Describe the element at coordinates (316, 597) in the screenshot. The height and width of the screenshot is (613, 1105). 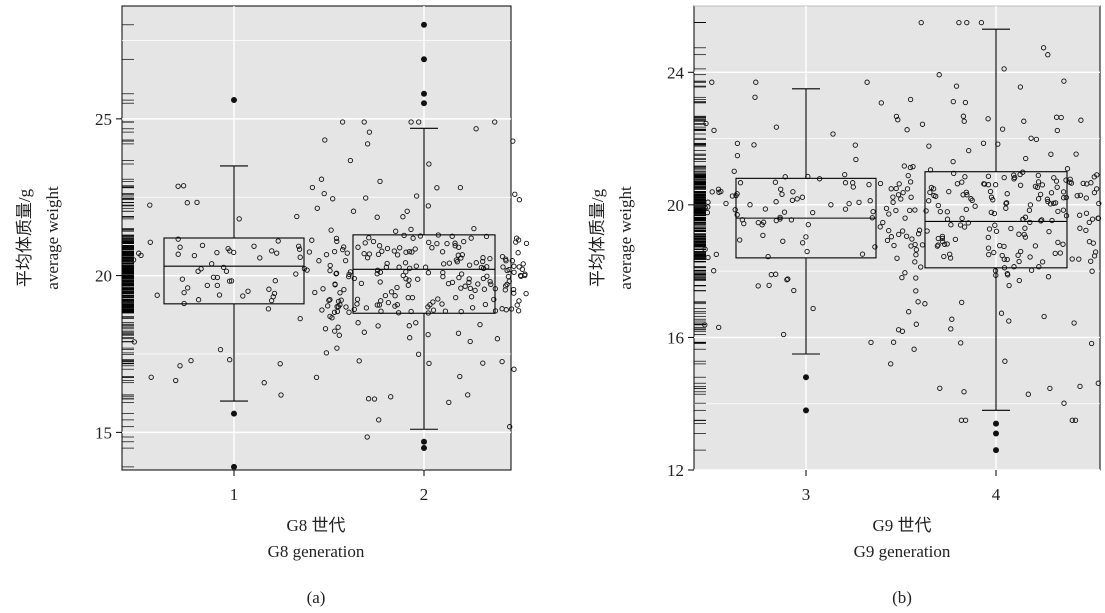
I see `panel-label-a: (a)` at that location.